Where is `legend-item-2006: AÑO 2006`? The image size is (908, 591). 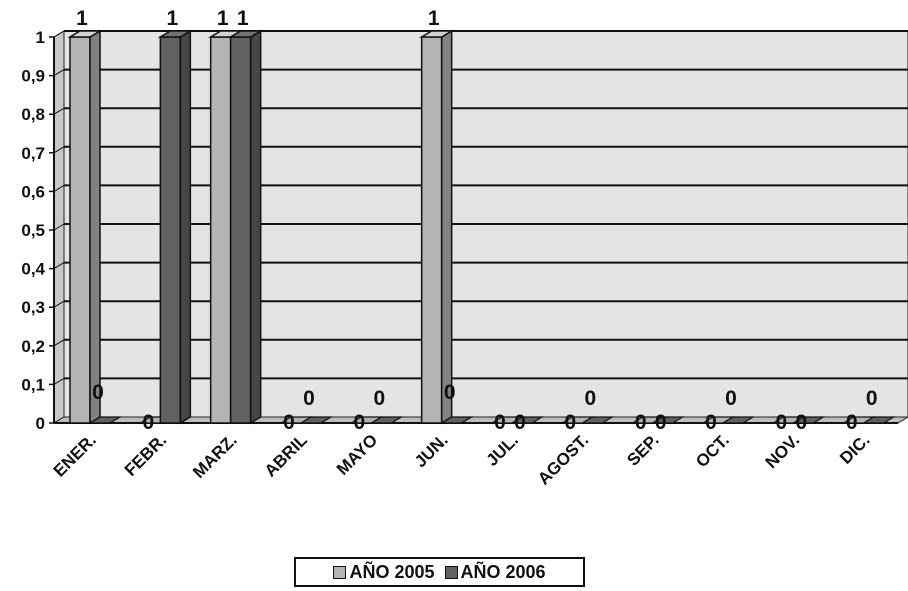 legend-item-2006: AÑO 2006 is located at coordinates (495, 572).